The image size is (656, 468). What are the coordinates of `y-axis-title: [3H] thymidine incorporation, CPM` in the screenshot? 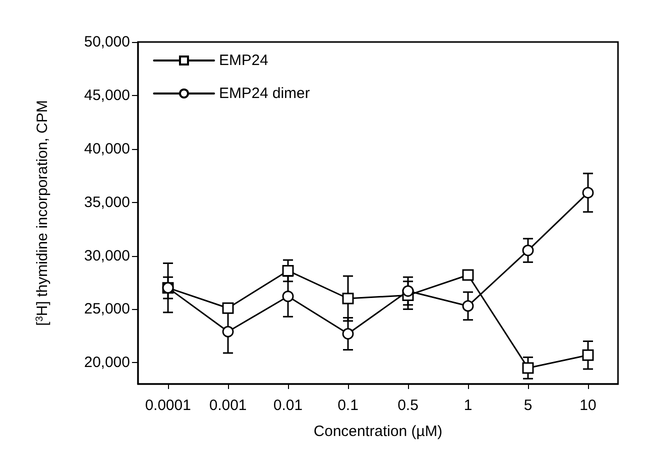 It's located at (42, 213).